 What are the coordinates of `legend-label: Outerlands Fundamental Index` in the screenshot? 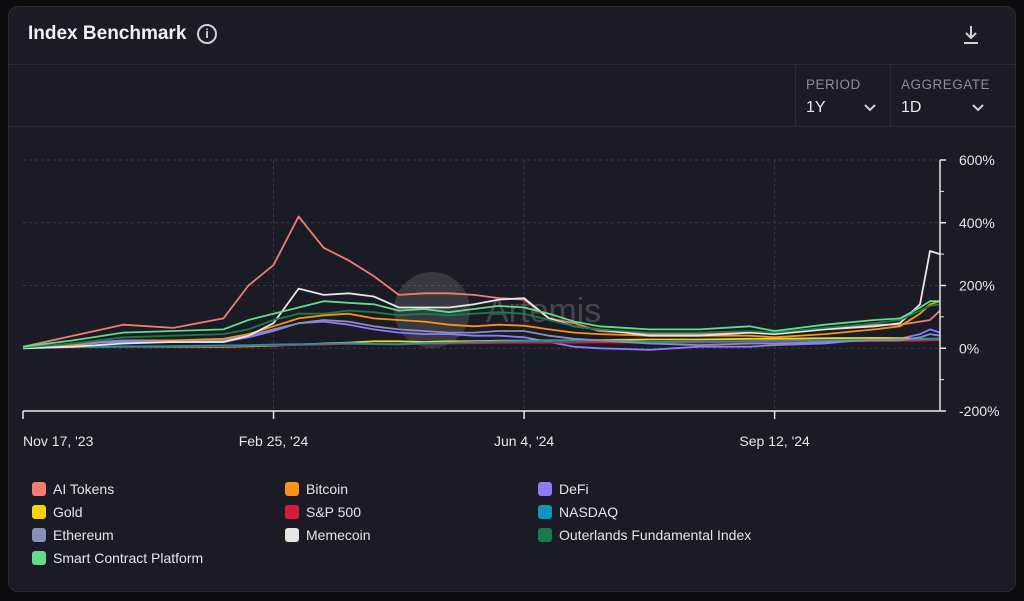 It's located at (655, 535).